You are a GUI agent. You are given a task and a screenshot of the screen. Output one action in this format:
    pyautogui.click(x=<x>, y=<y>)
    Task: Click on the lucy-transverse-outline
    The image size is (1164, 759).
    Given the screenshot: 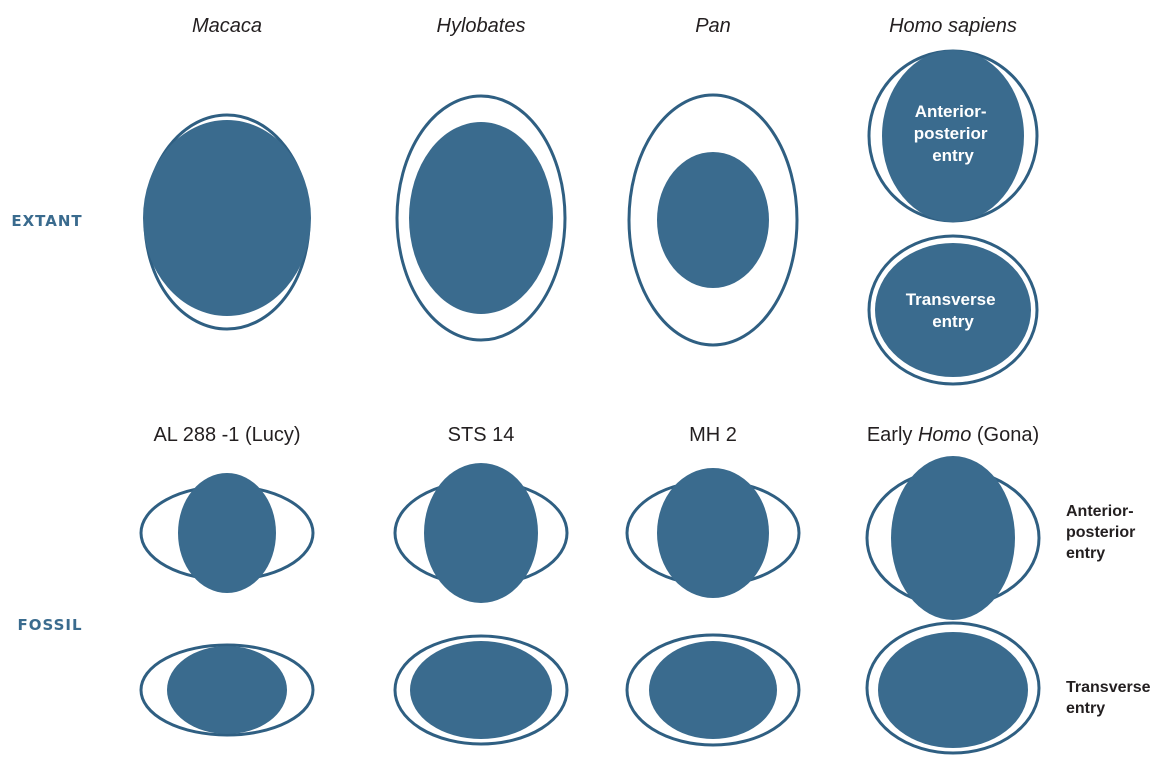 What is the action you would take?
    pyautogui.click(x=227, y=690)
    